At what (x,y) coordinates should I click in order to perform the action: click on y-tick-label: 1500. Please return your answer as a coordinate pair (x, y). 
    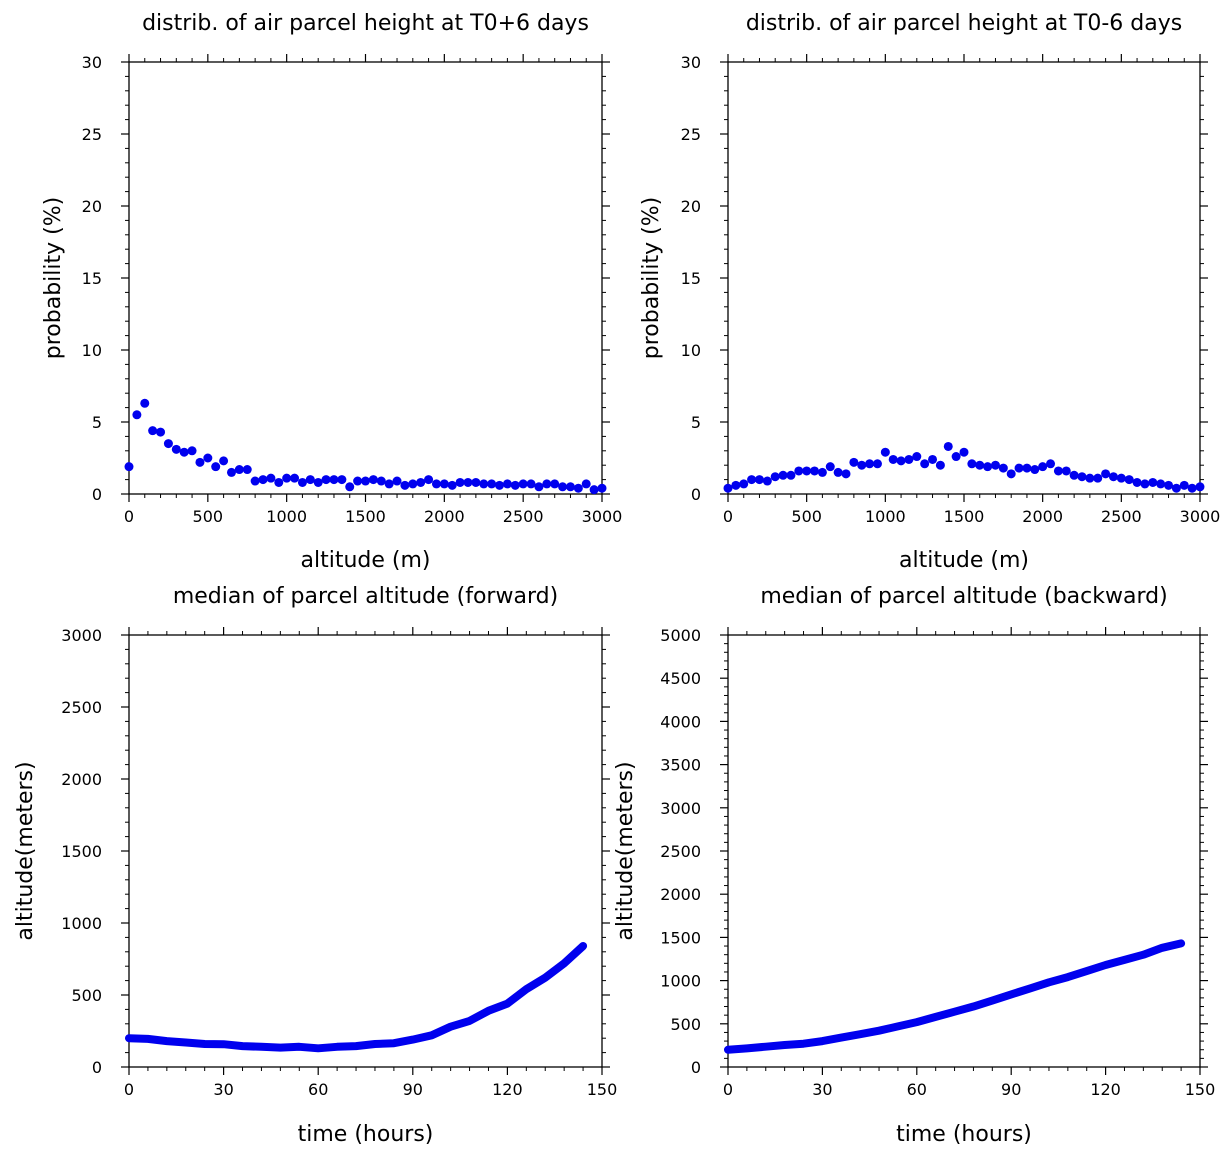
    Looking at the image, I should click on (680, 937).